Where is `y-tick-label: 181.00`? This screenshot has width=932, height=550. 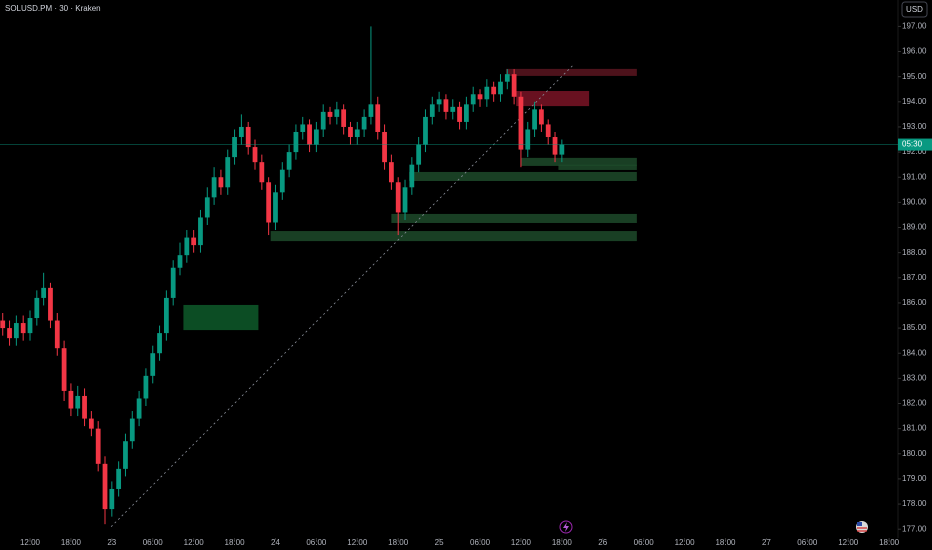 y-tick-label: 181.00 is located at coordinates (914, 428).